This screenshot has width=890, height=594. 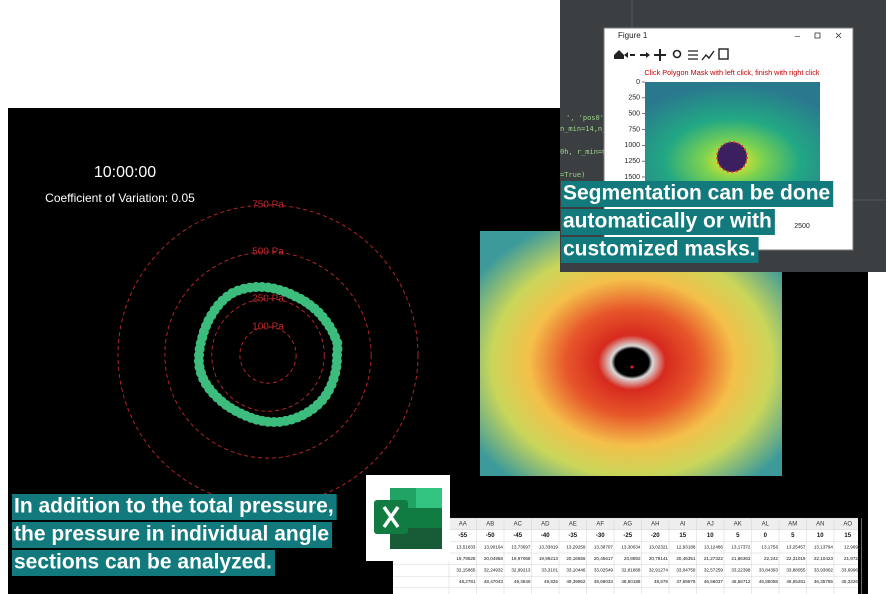 I want to click on cell: 20,04958, so click(x=494, y=558).